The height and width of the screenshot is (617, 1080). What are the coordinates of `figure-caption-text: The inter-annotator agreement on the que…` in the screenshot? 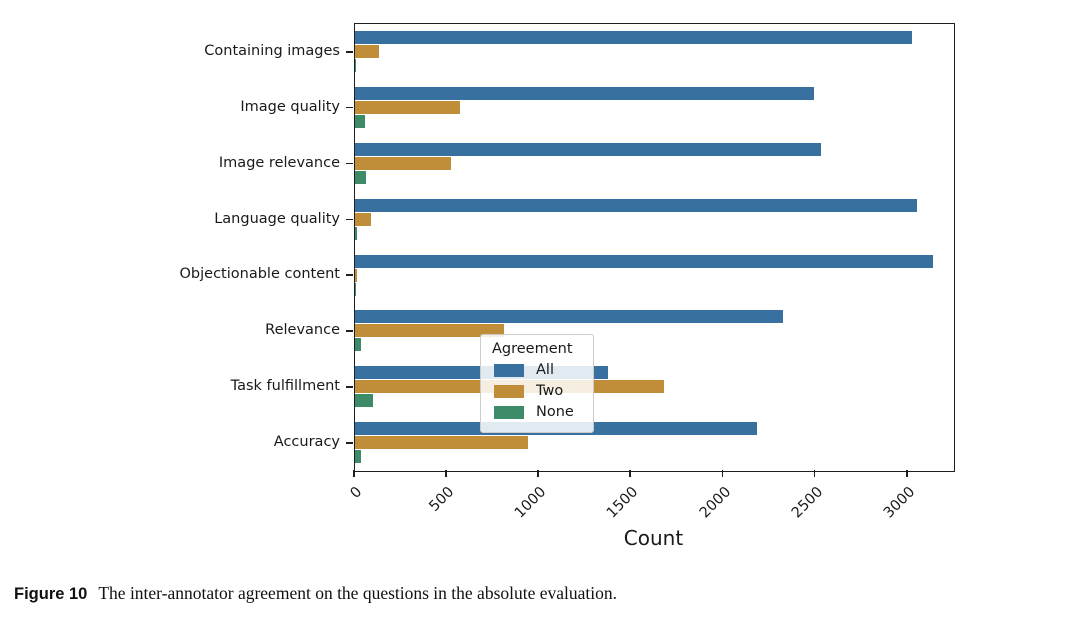 It's located at (358, 593).